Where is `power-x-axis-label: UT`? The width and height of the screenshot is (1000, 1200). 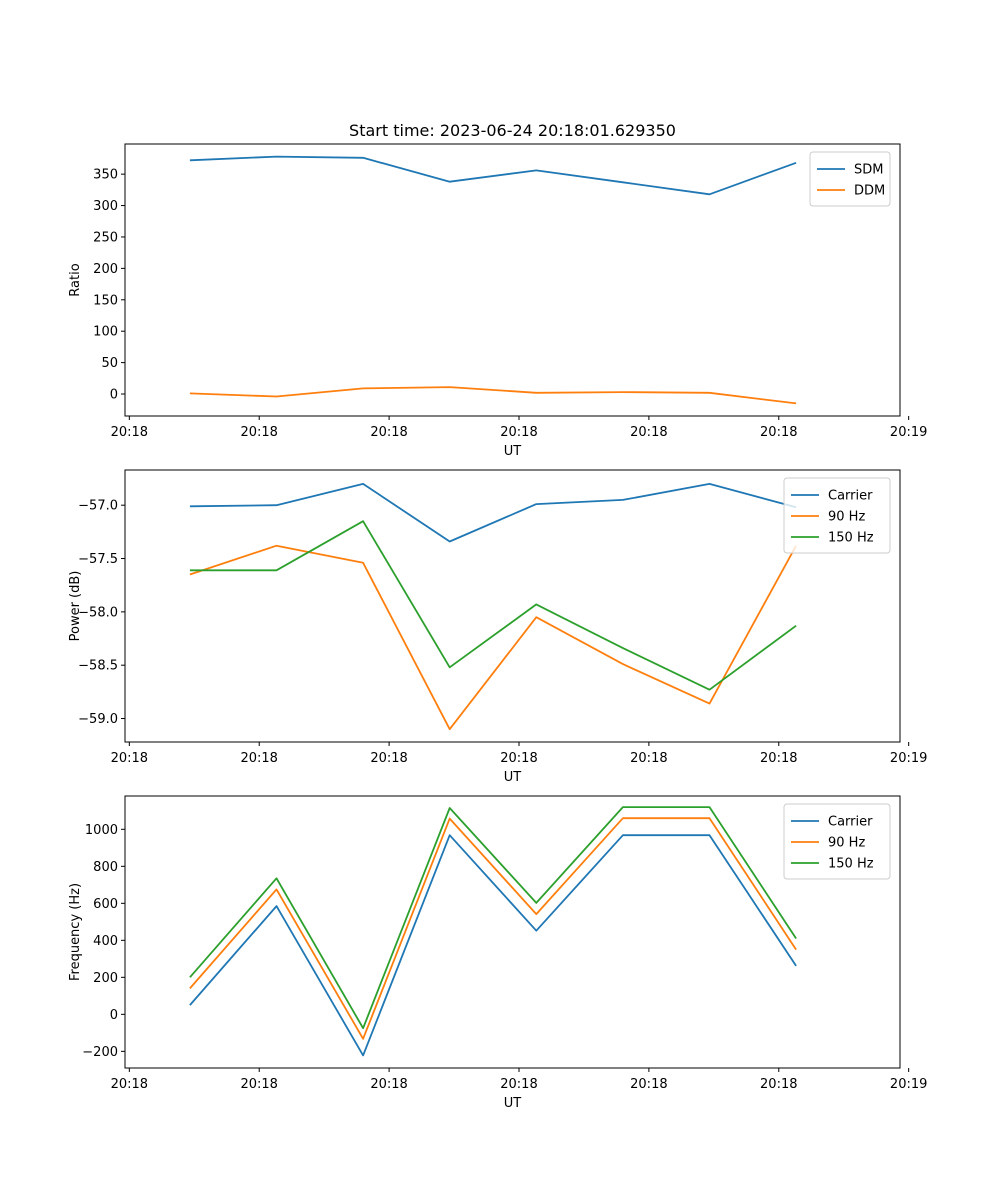
power-x-axis-label: UT is located at coordinates (513, 777).